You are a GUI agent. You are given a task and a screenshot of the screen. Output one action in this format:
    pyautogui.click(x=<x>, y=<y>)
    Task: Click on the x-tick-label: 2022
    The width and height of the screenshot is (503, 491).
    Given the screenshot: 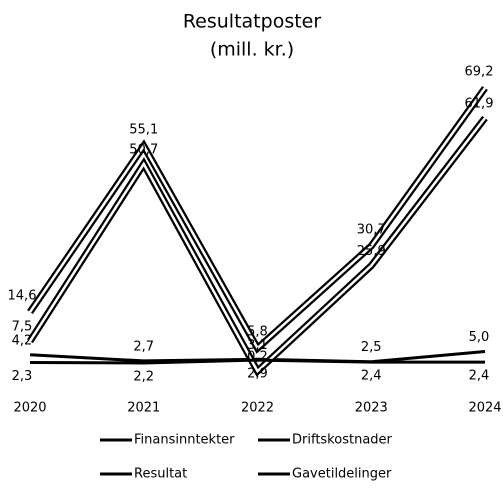 What is the action you would take?
    pyautogui.click(x=257, y=408)
    